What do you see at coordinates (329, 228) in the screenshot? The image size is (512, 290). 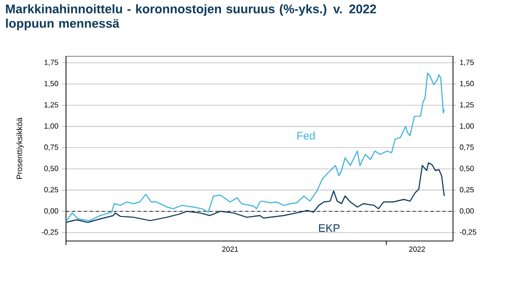 I see `series-label: EKP` at bounding box center [329, 228].